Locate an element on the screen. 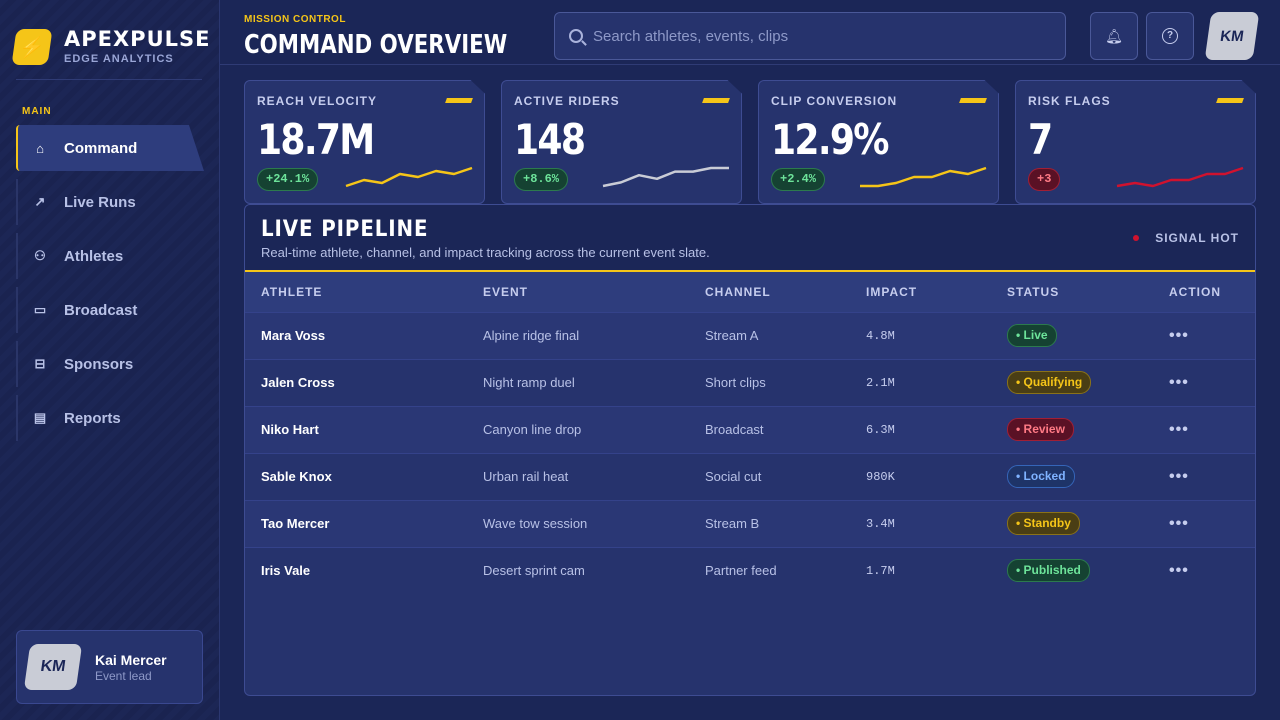  status-cell: • Qualifying is located at coordinates (1072, 382).